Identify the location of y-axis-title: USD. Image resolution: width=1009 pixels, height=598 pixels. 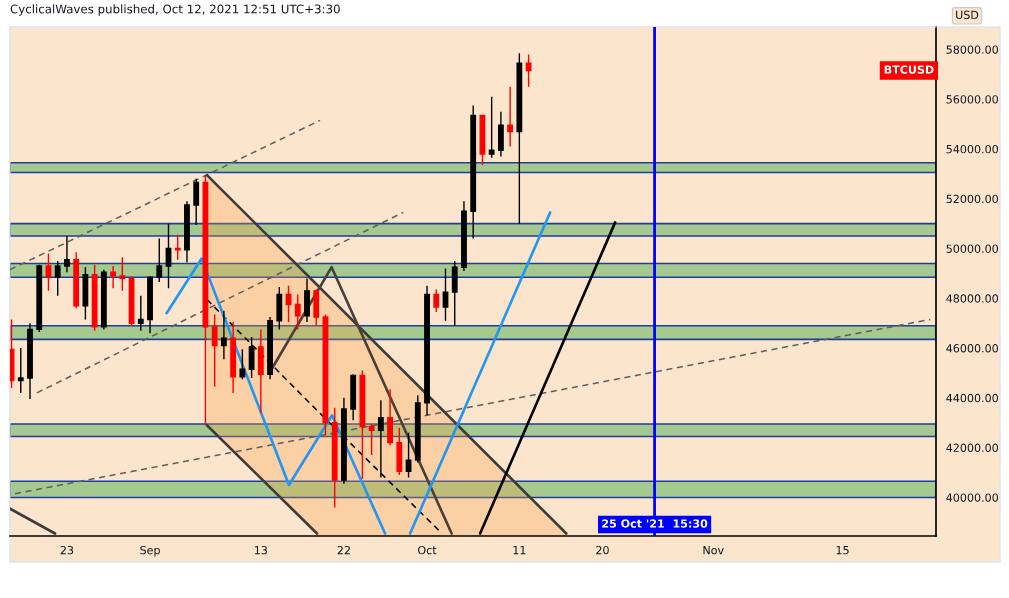
(967, 15).